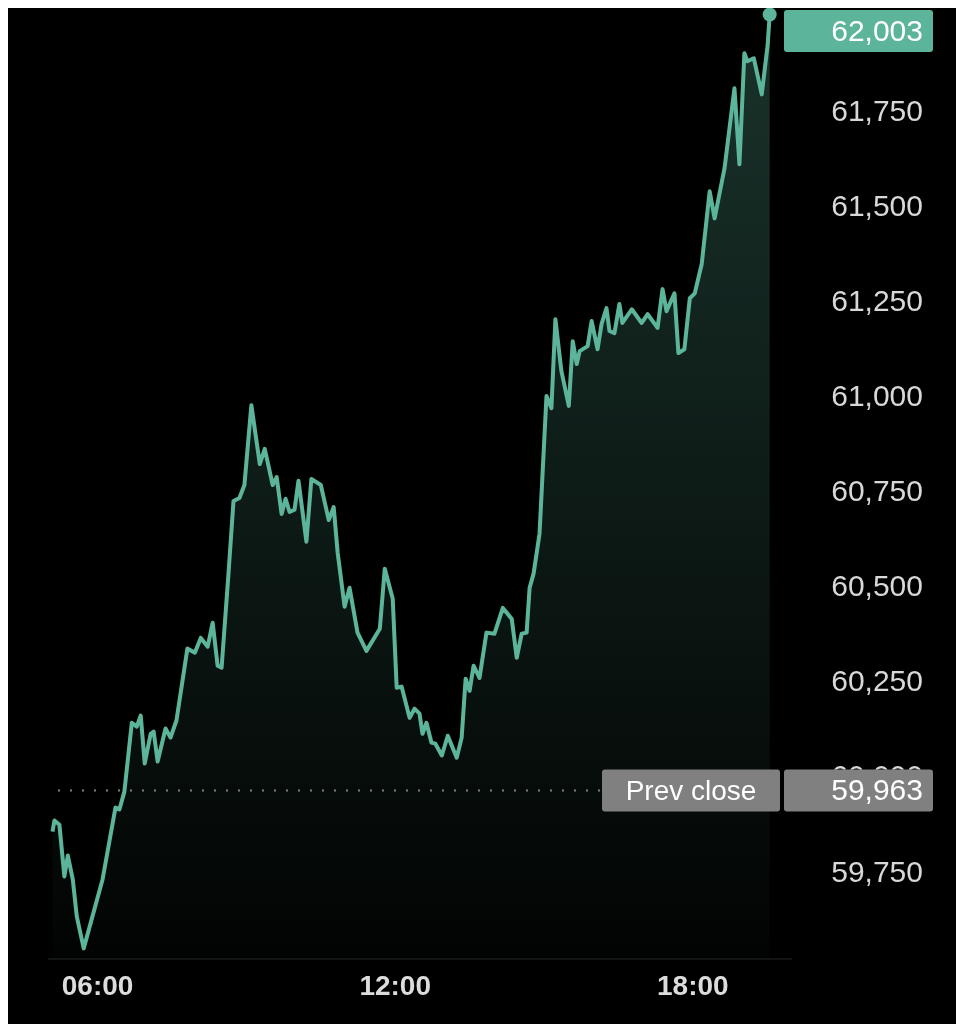 The width and height of the screenshot is (964, 1024). I want to click on y-tick-label: 59,750, so click(877, 871).